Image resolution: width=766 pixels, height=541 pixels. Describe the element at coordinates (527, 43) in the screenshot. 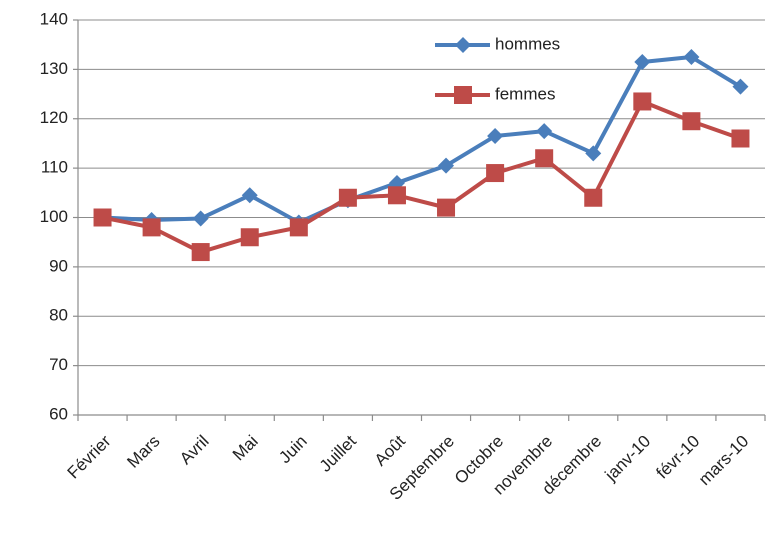

I see `legend-label: hommes` at that location.